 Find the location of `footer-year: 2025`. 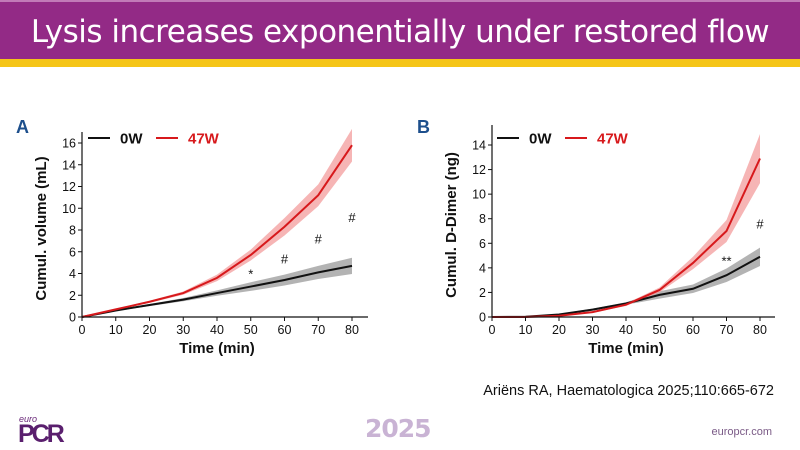

footer-year: 2025 is located at coordinates (398, 428).